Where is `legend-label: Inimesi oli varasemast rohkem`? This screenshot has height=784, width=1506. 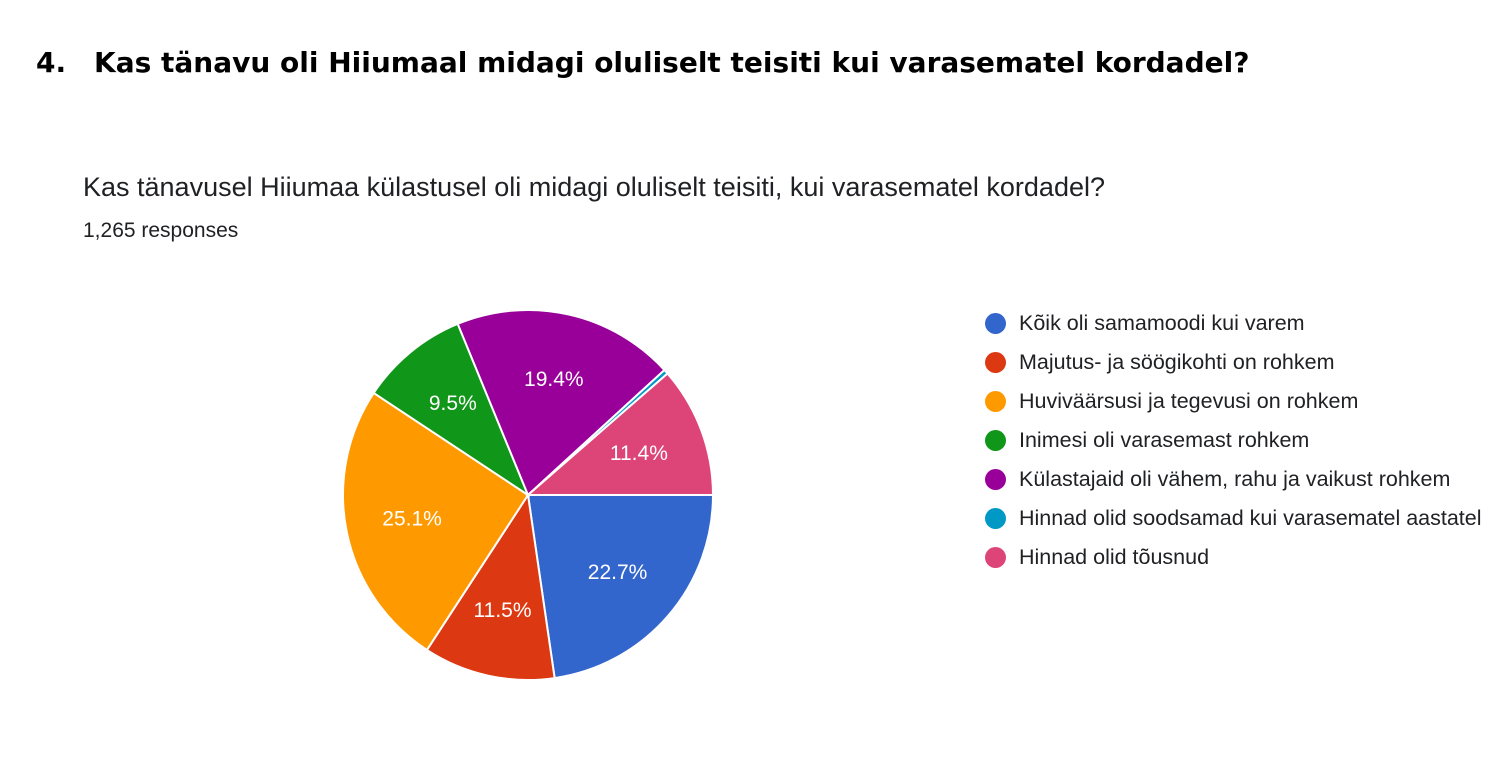
legend-label: Inimesi oli varasemast rohkem is located at coordinates (1164, 440).